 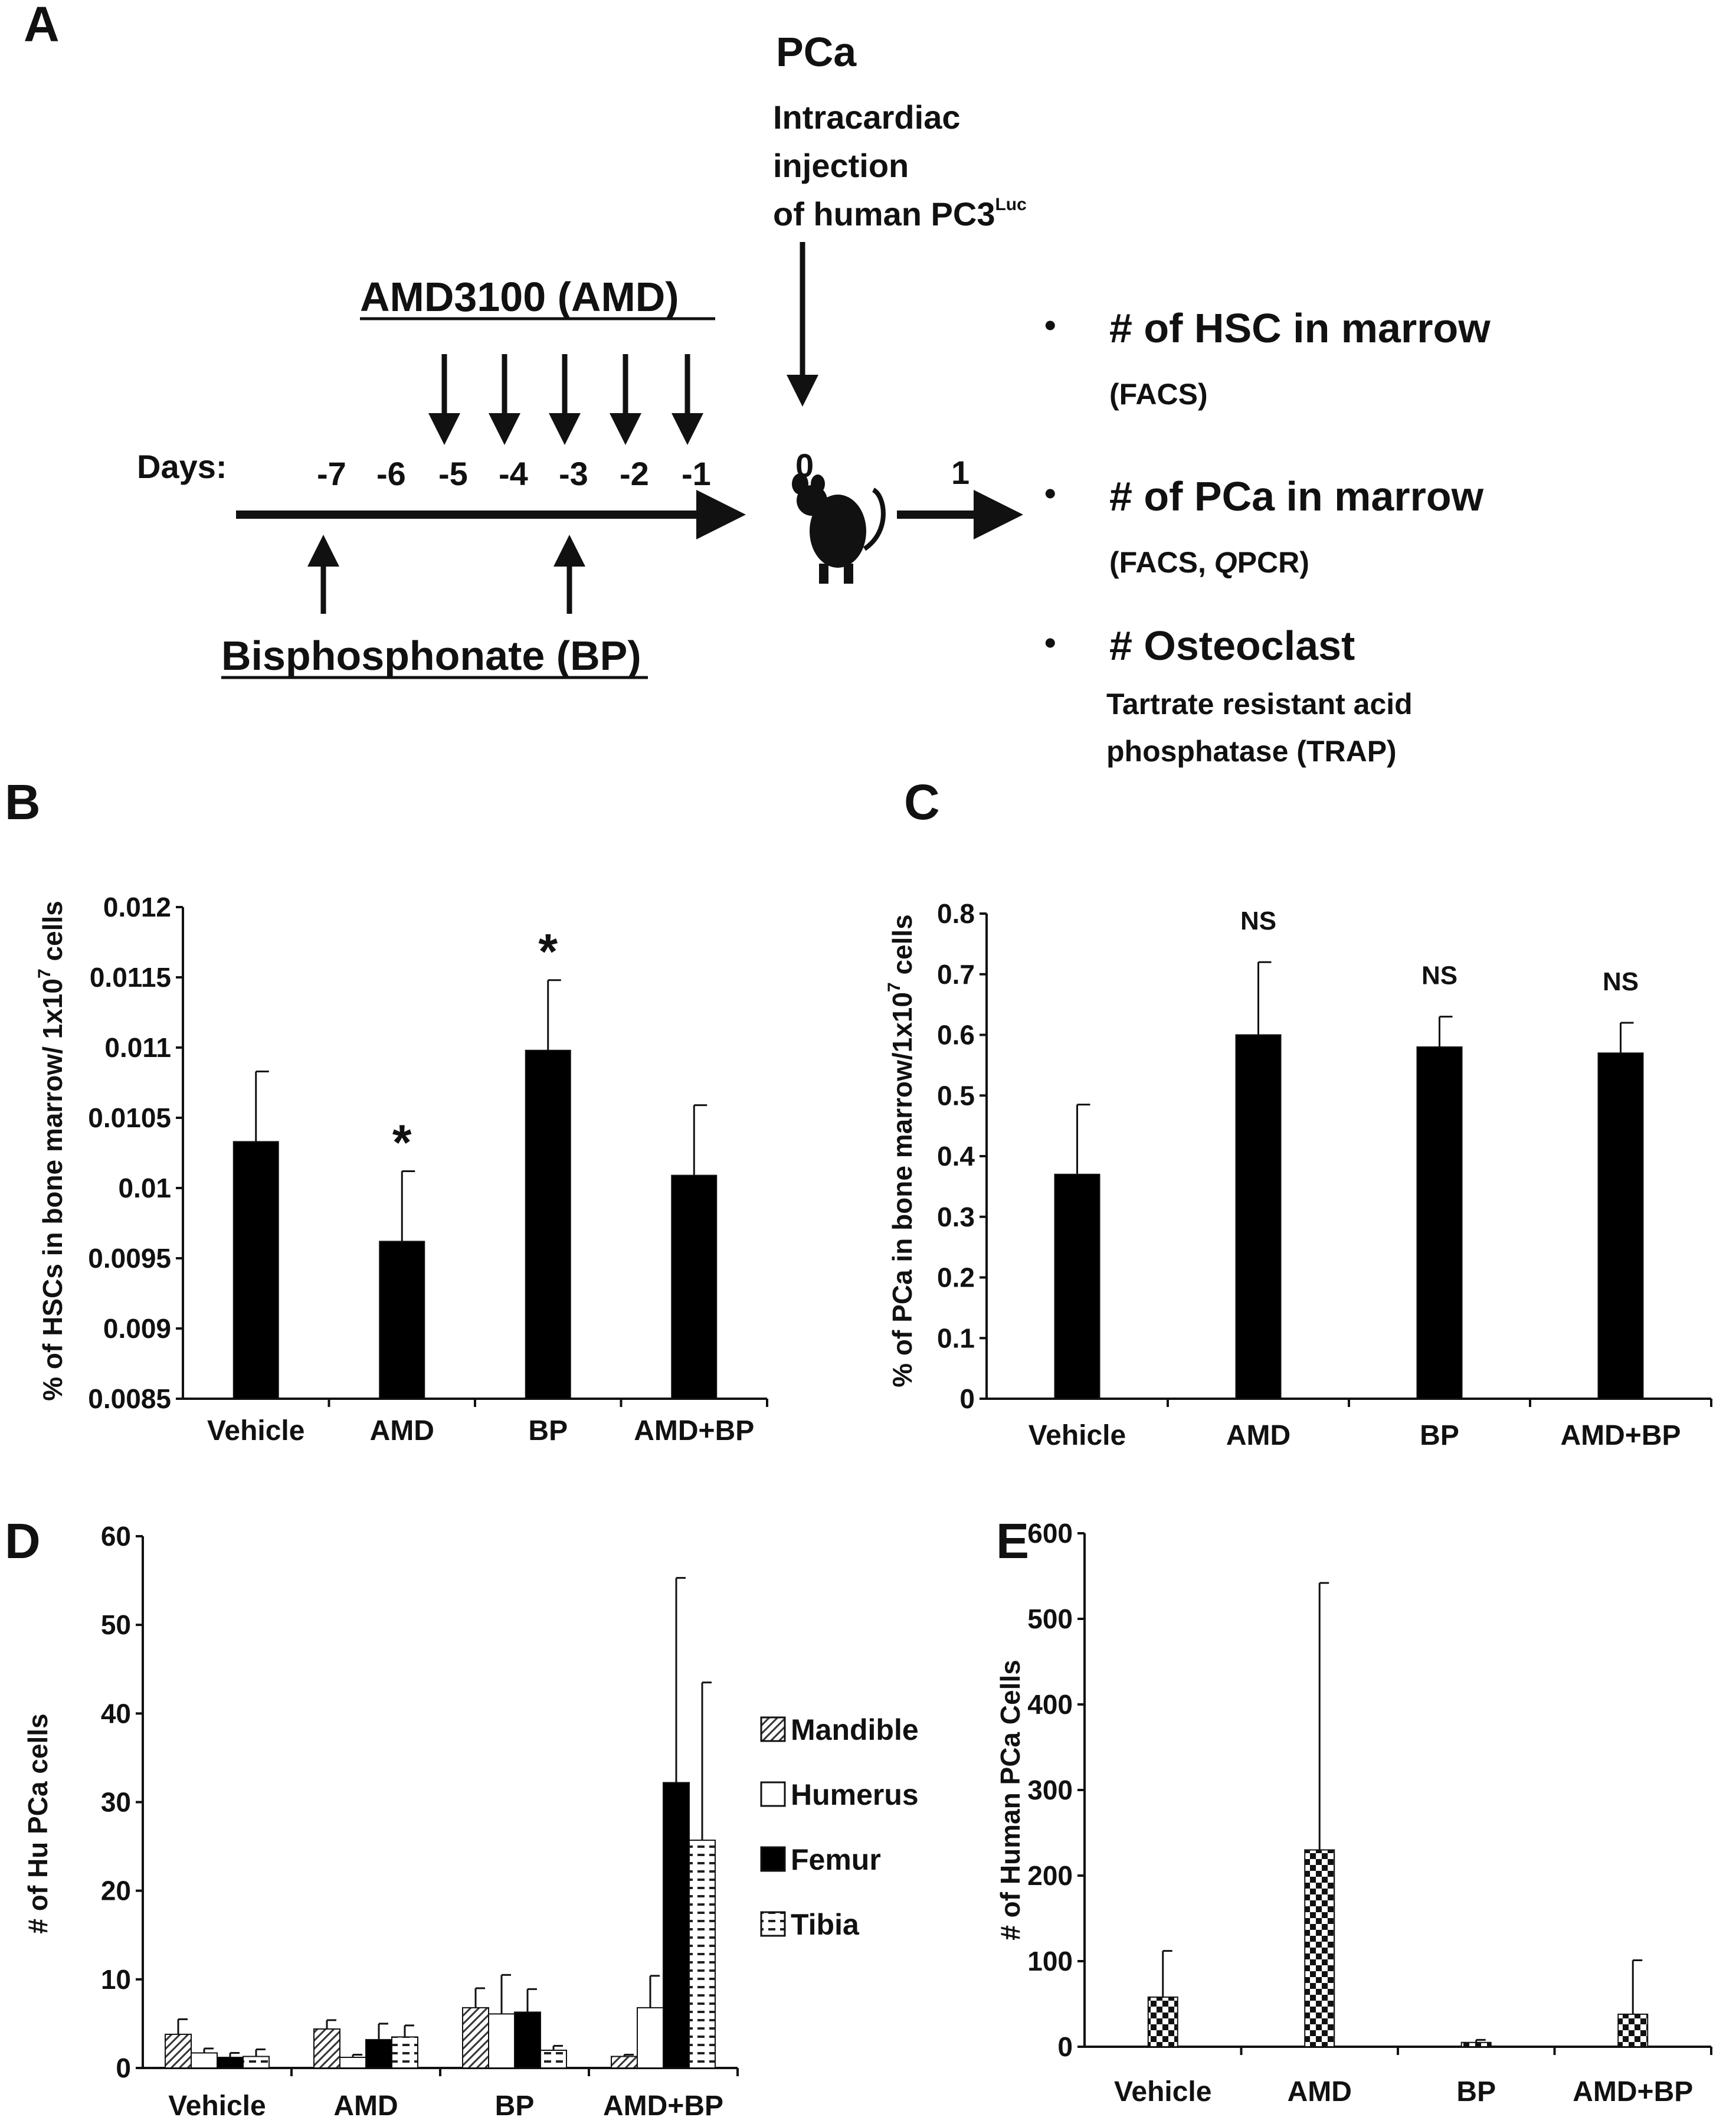 I want to click on day-tick-labels: -7 -6 -5 -4 -3 -2 -1, so click(x=514, y=474).